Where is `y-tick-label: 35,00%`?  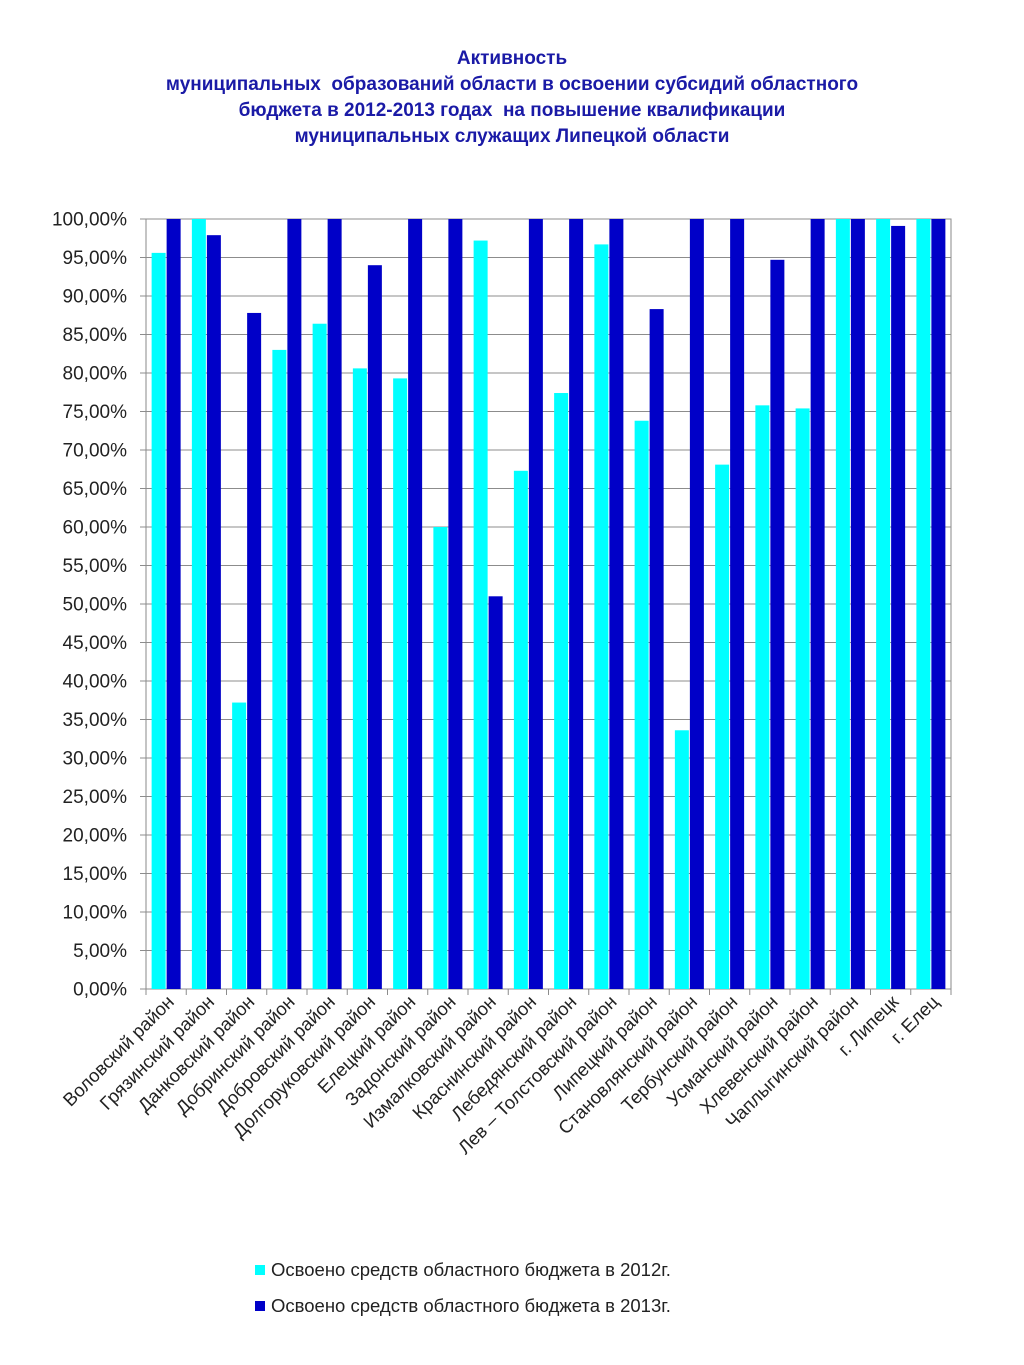 y-tick-label: 35,00% is located at coordinates (95, 720).